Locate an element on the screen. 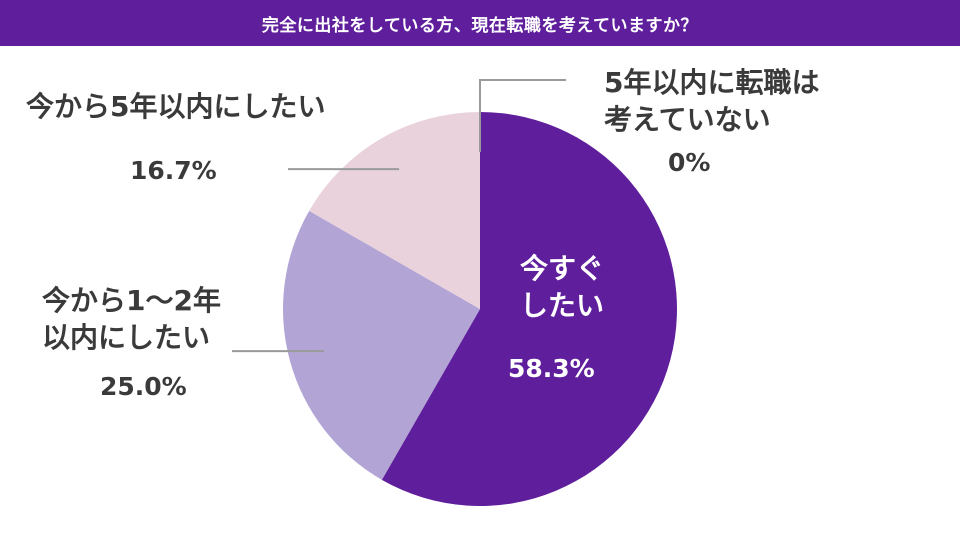  leader-line-not-considering is located at coordinates (522, 115).